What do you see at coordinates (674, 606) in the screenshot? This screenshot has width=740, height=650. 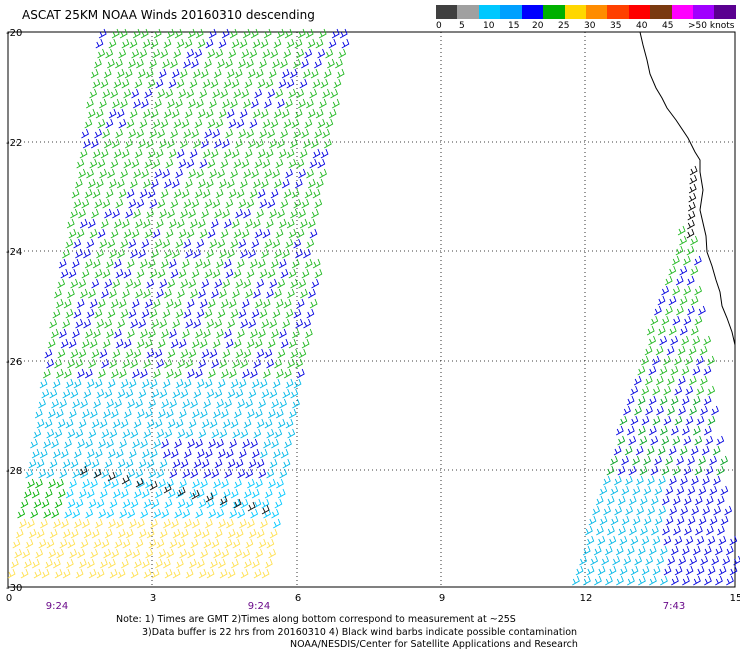 I see `pass-time-label: 7:43` at bounding box center [674, 606].